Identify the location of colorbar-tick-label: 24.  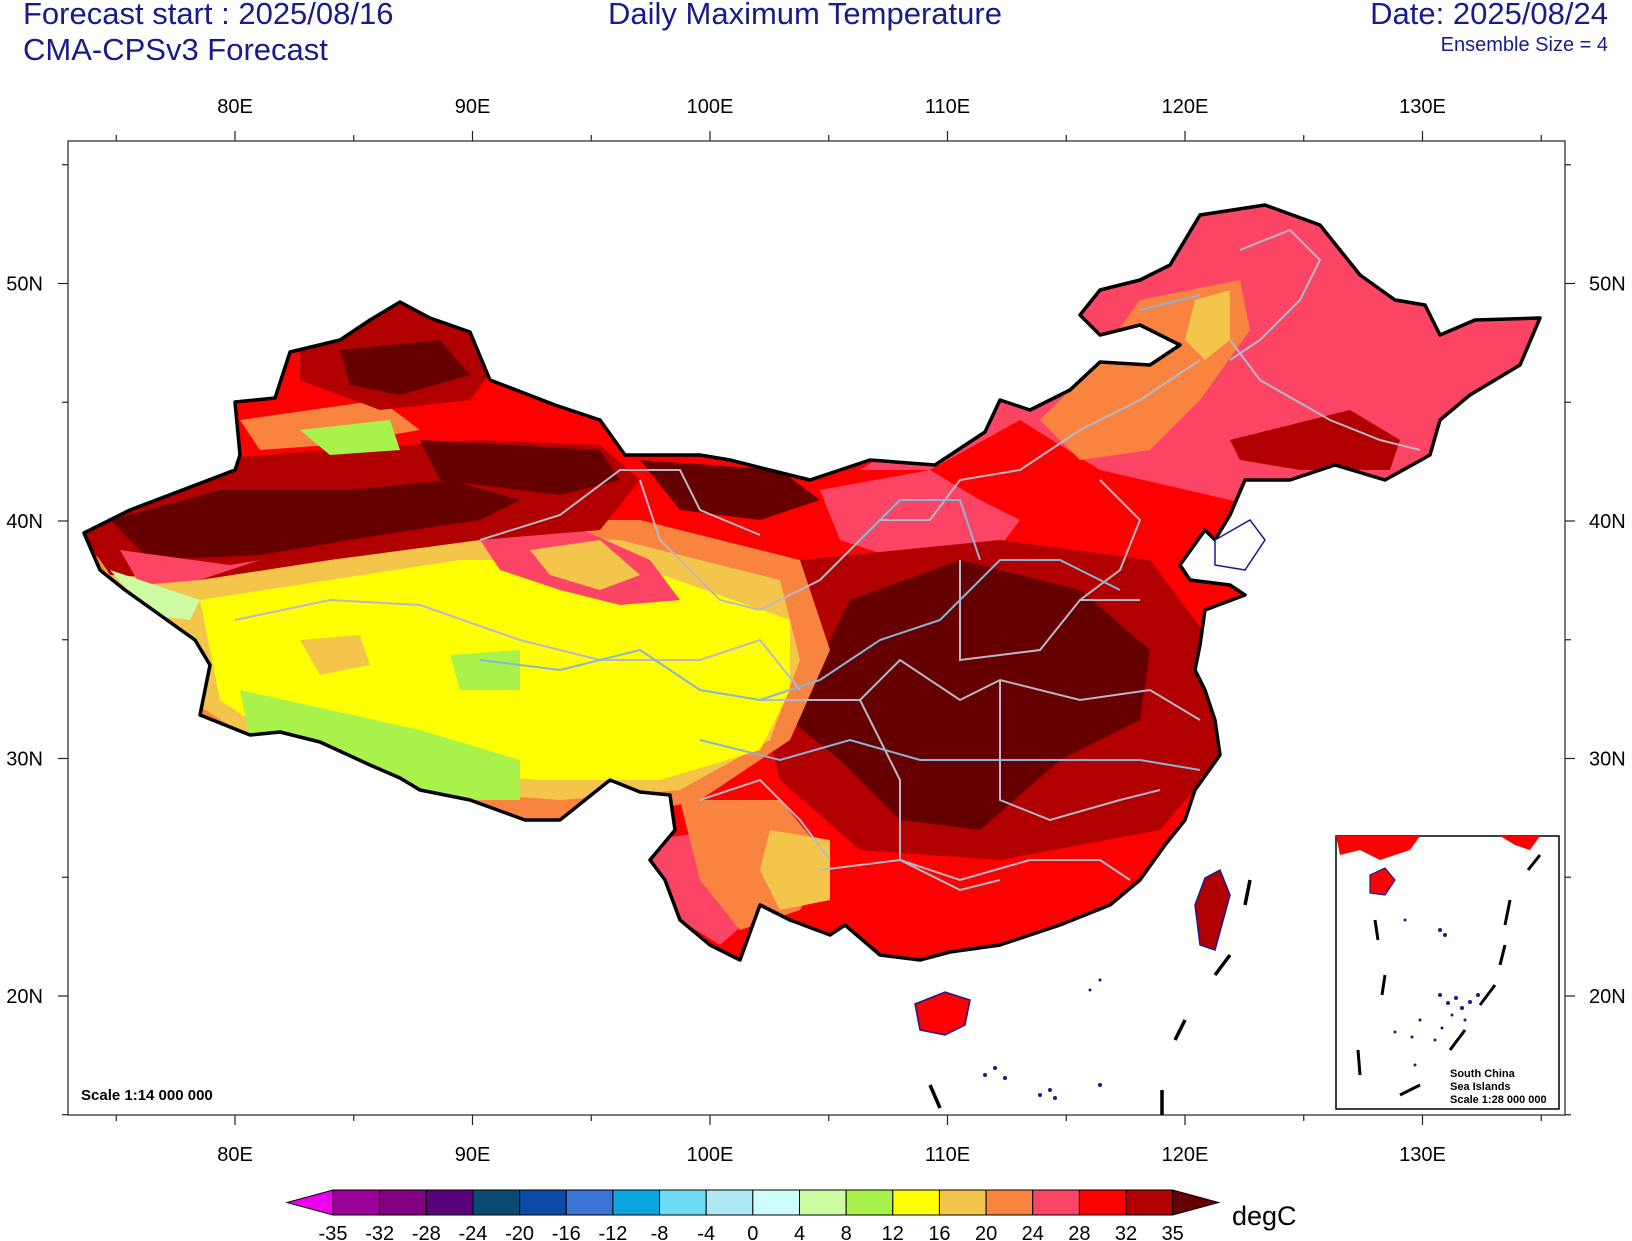
(1033, 1232).